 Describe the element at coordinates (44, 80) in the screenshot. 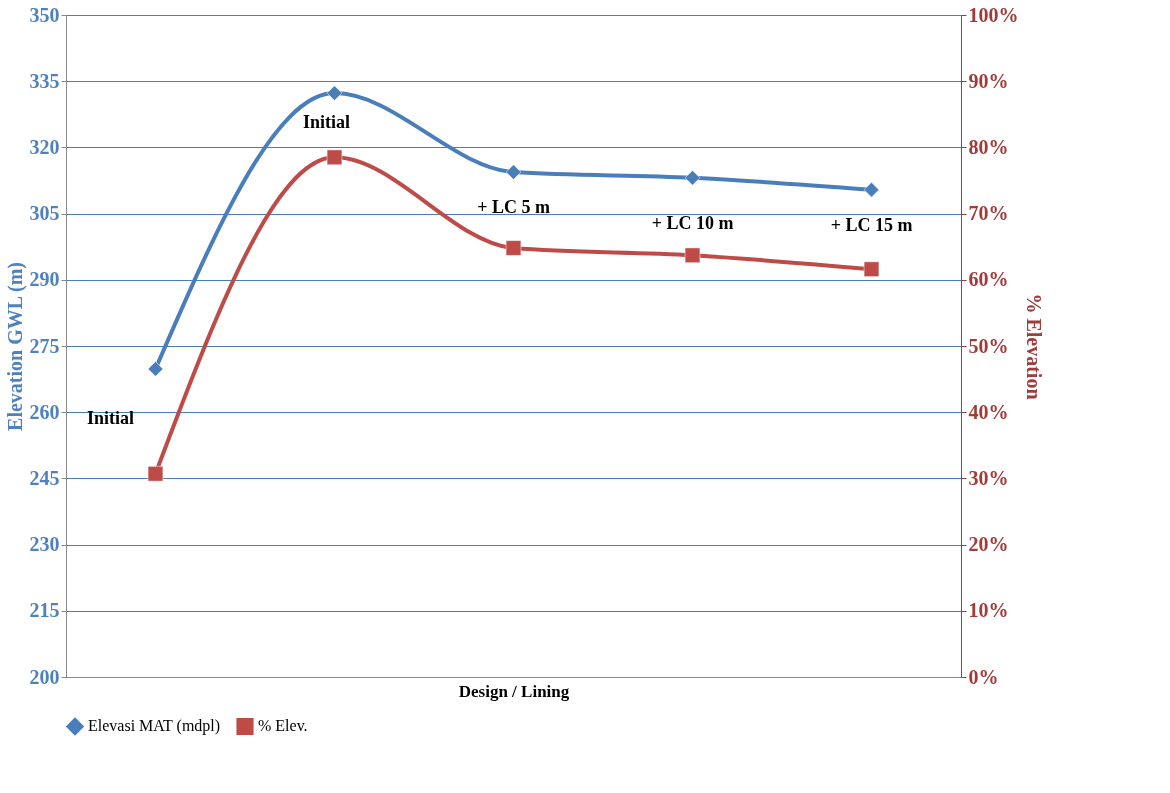

I see `y-tick-label: 335` at that location.